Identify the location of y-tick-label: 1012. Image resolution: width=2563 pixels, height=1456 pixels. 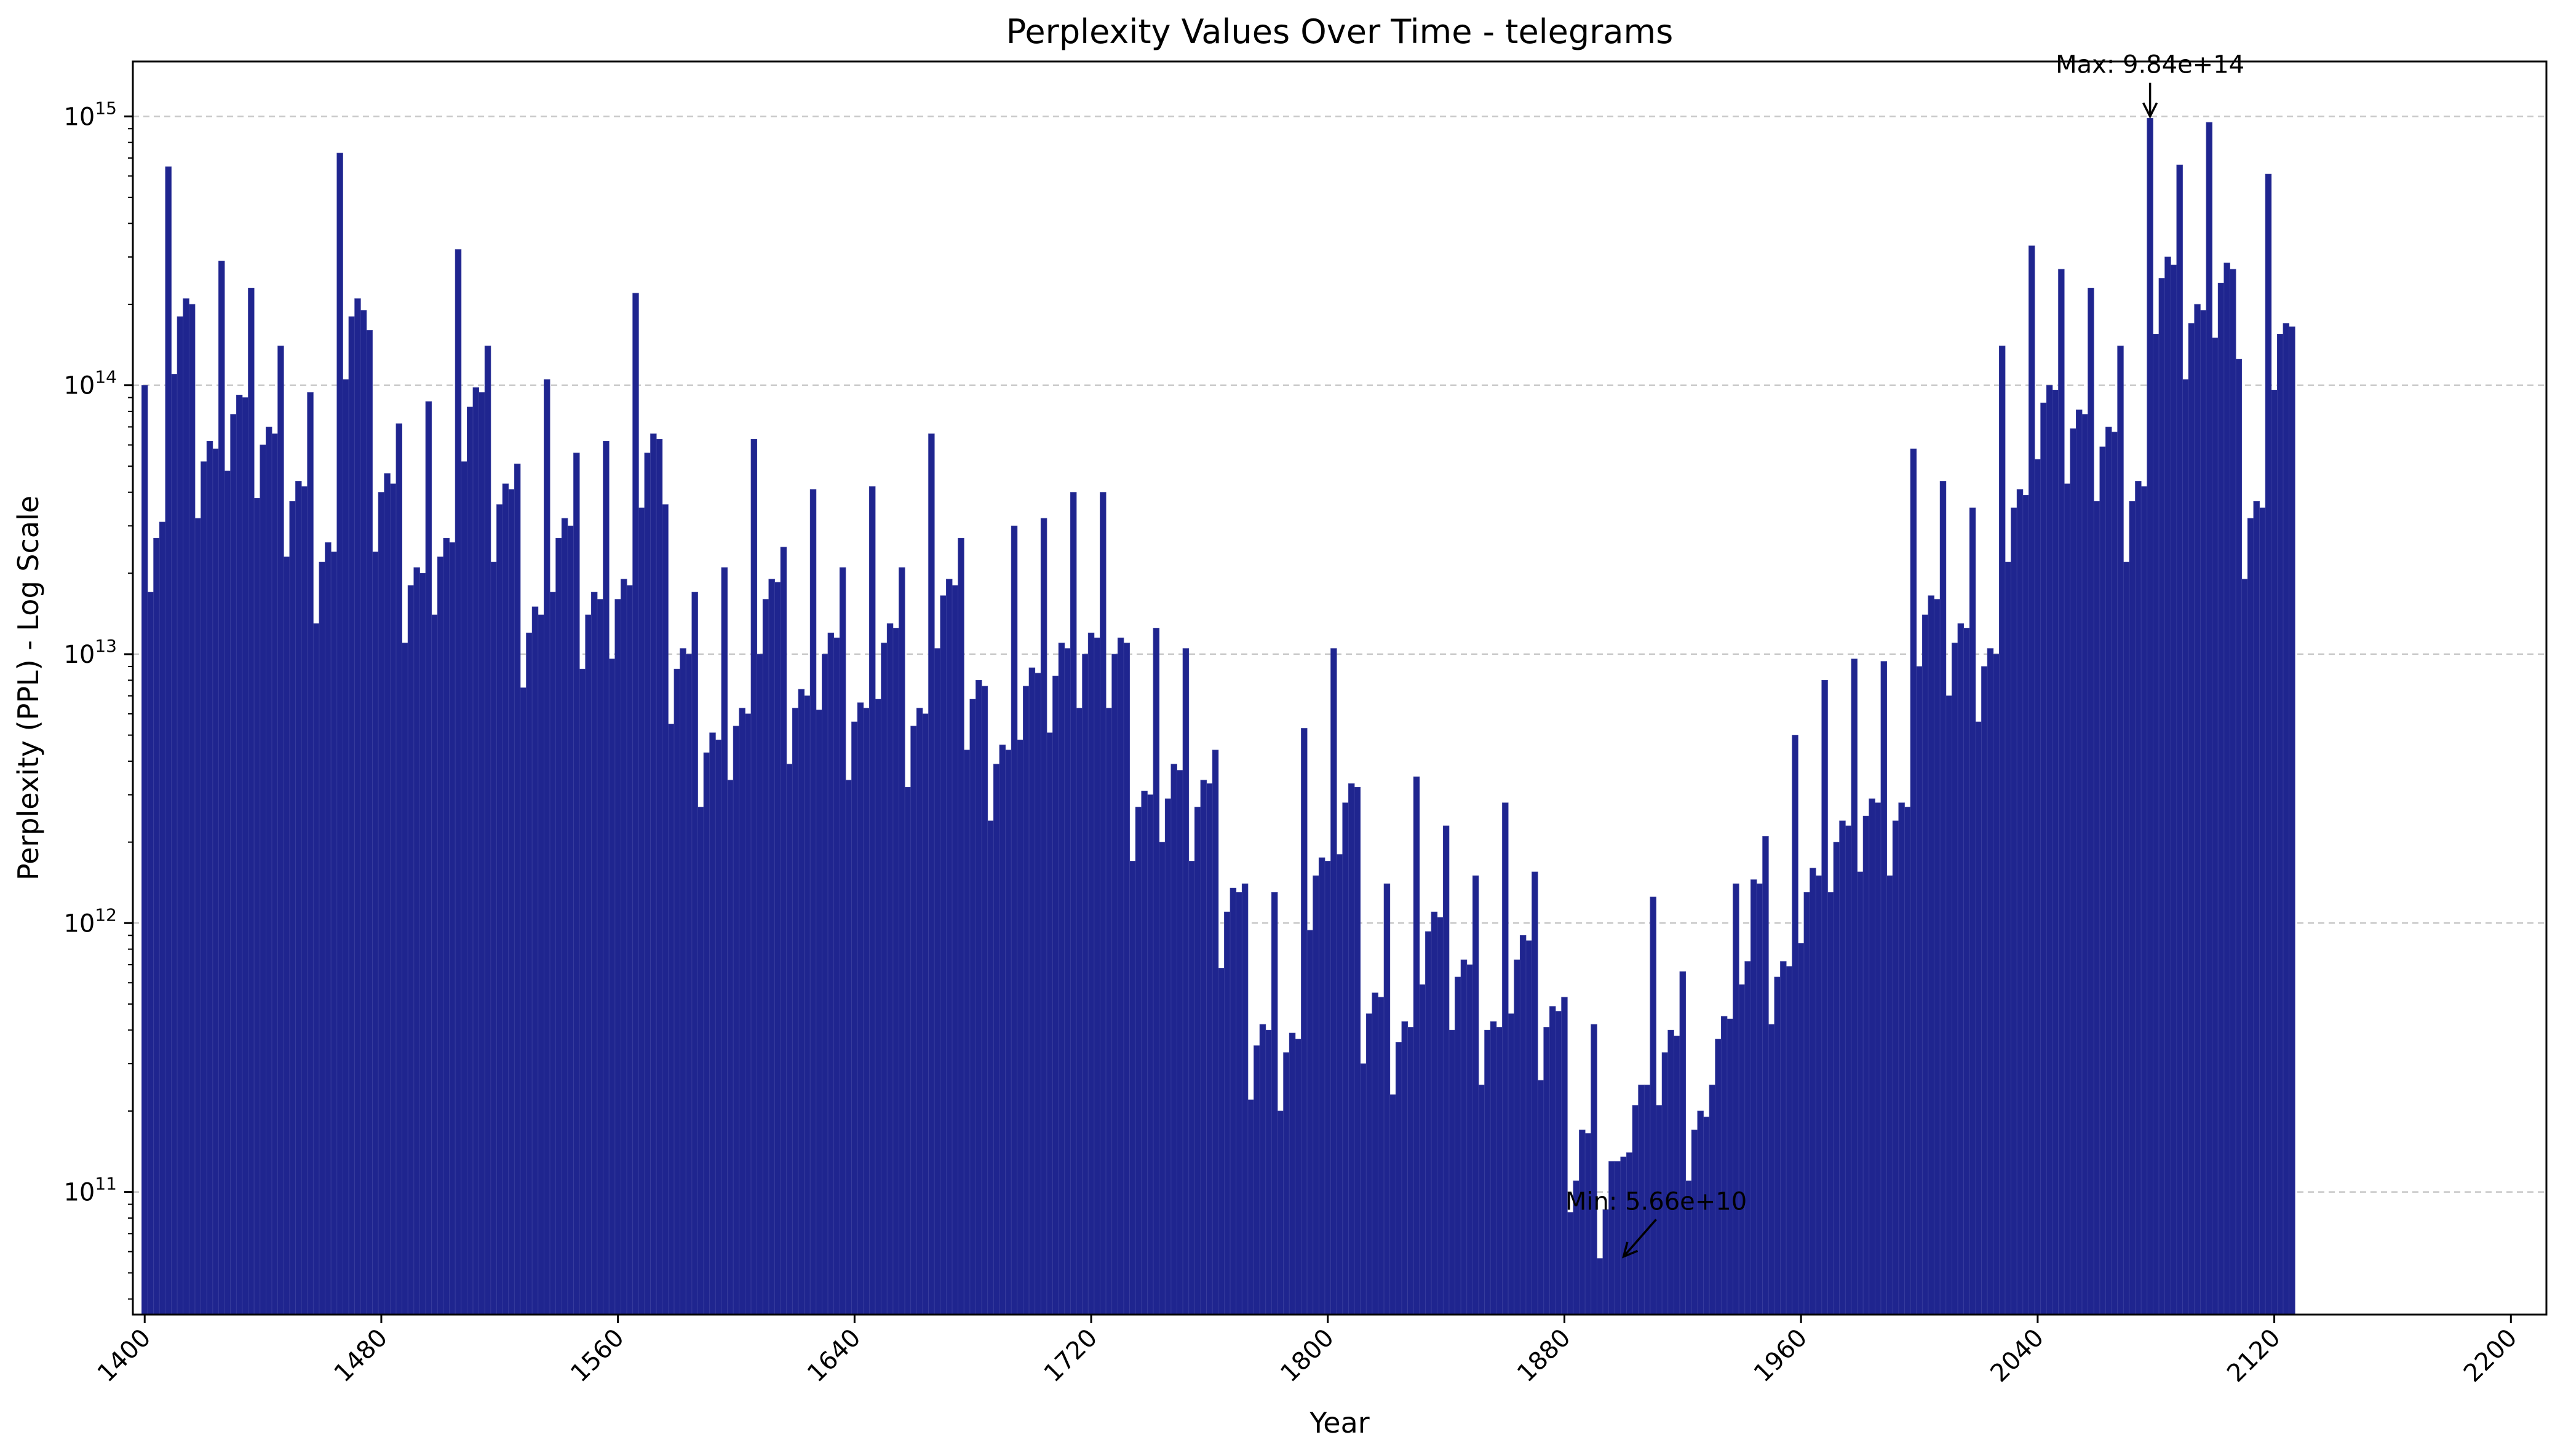
(90, 921).